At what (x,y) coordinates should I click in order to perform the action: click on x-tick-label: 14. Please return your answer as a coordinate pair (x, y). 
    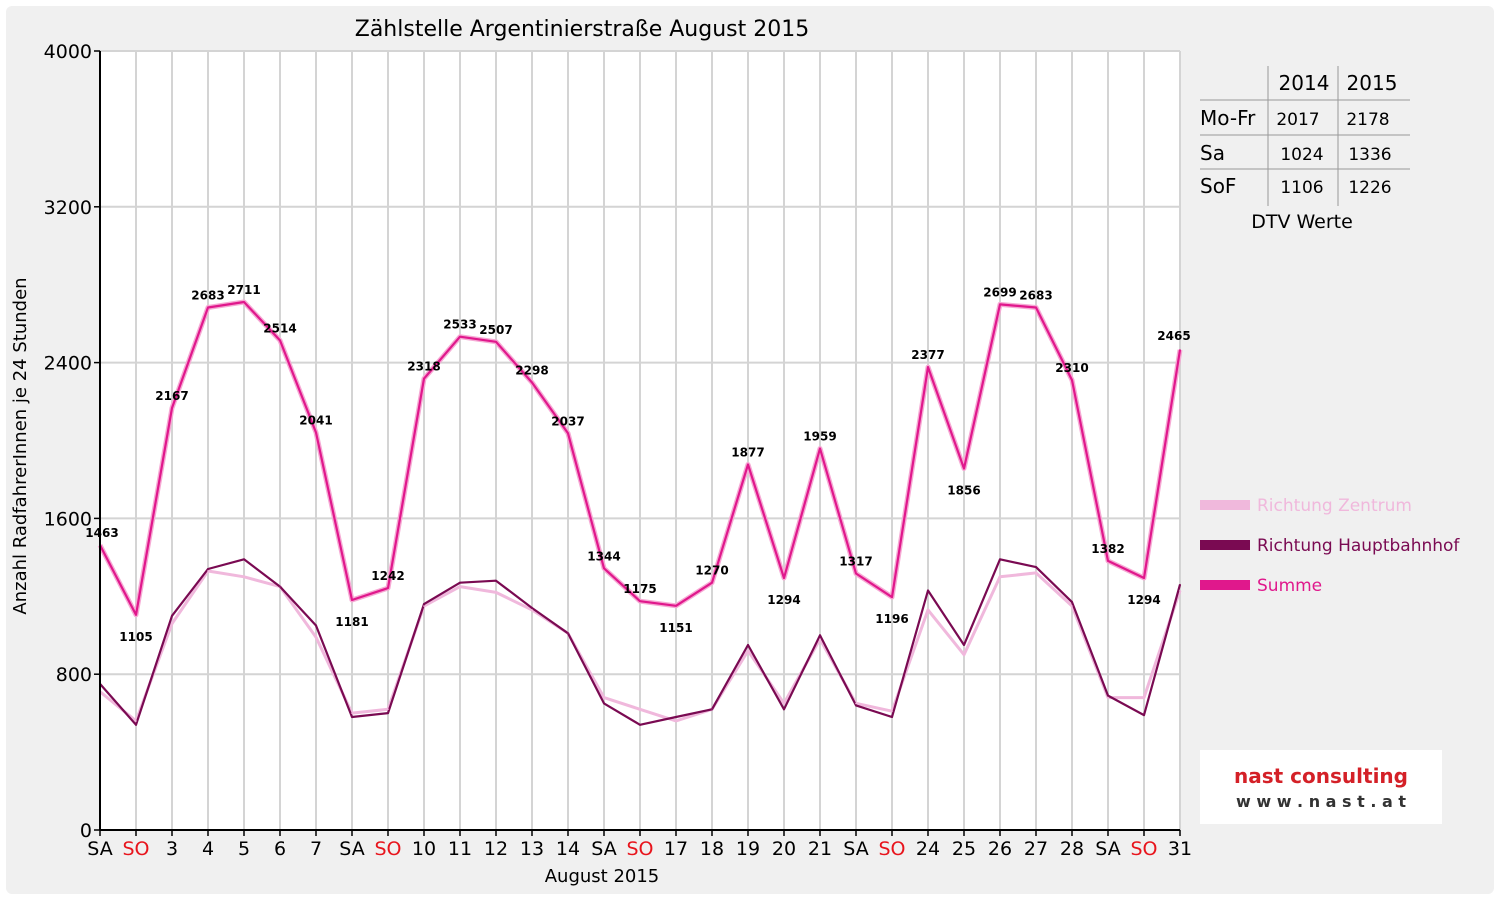
    Looking at the image, I should click on (568, 849).